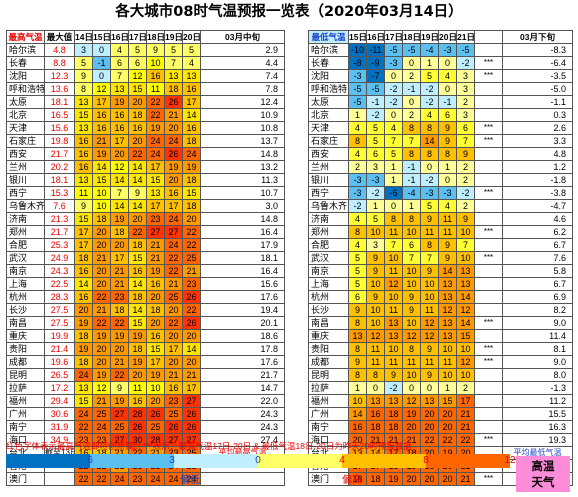 The width and height of the screenshot is (578, 497). What do you see at coordinates (393, 115) in the screenshot?
I see `forecast-cell: 0` at bounding box center [393, 115].